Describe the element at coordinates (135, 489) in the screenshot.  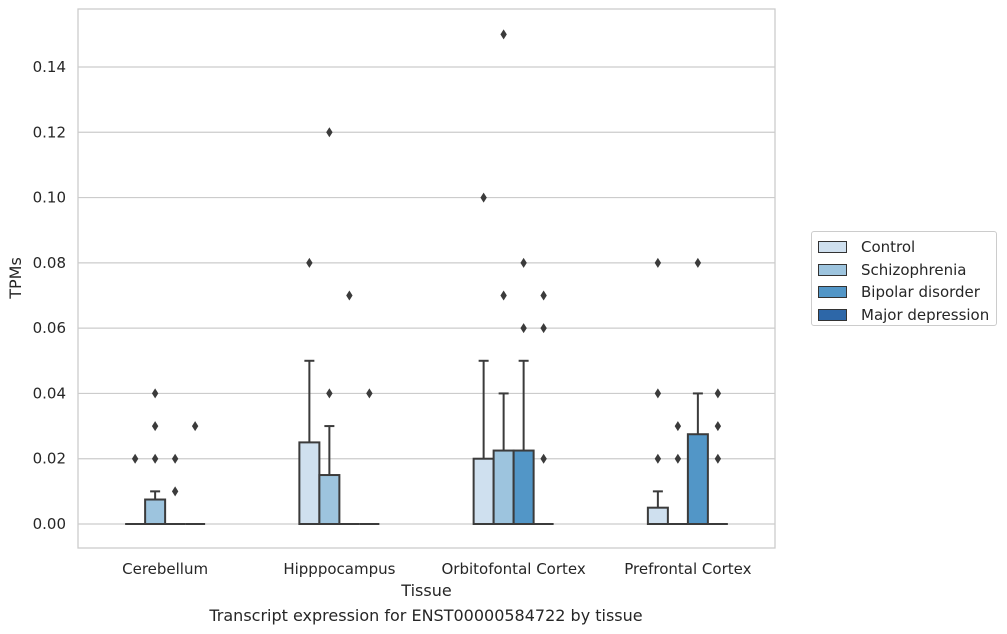
I see `box-control-cerebellum` at that location.